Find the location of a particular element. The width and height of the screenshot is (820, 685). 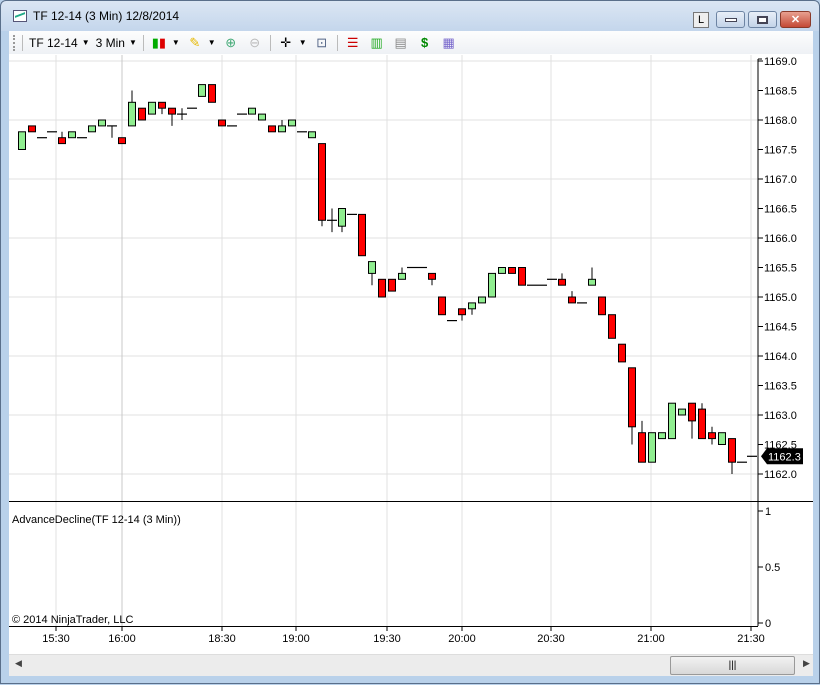

maximize-icon is located at coordinates (762, 19).